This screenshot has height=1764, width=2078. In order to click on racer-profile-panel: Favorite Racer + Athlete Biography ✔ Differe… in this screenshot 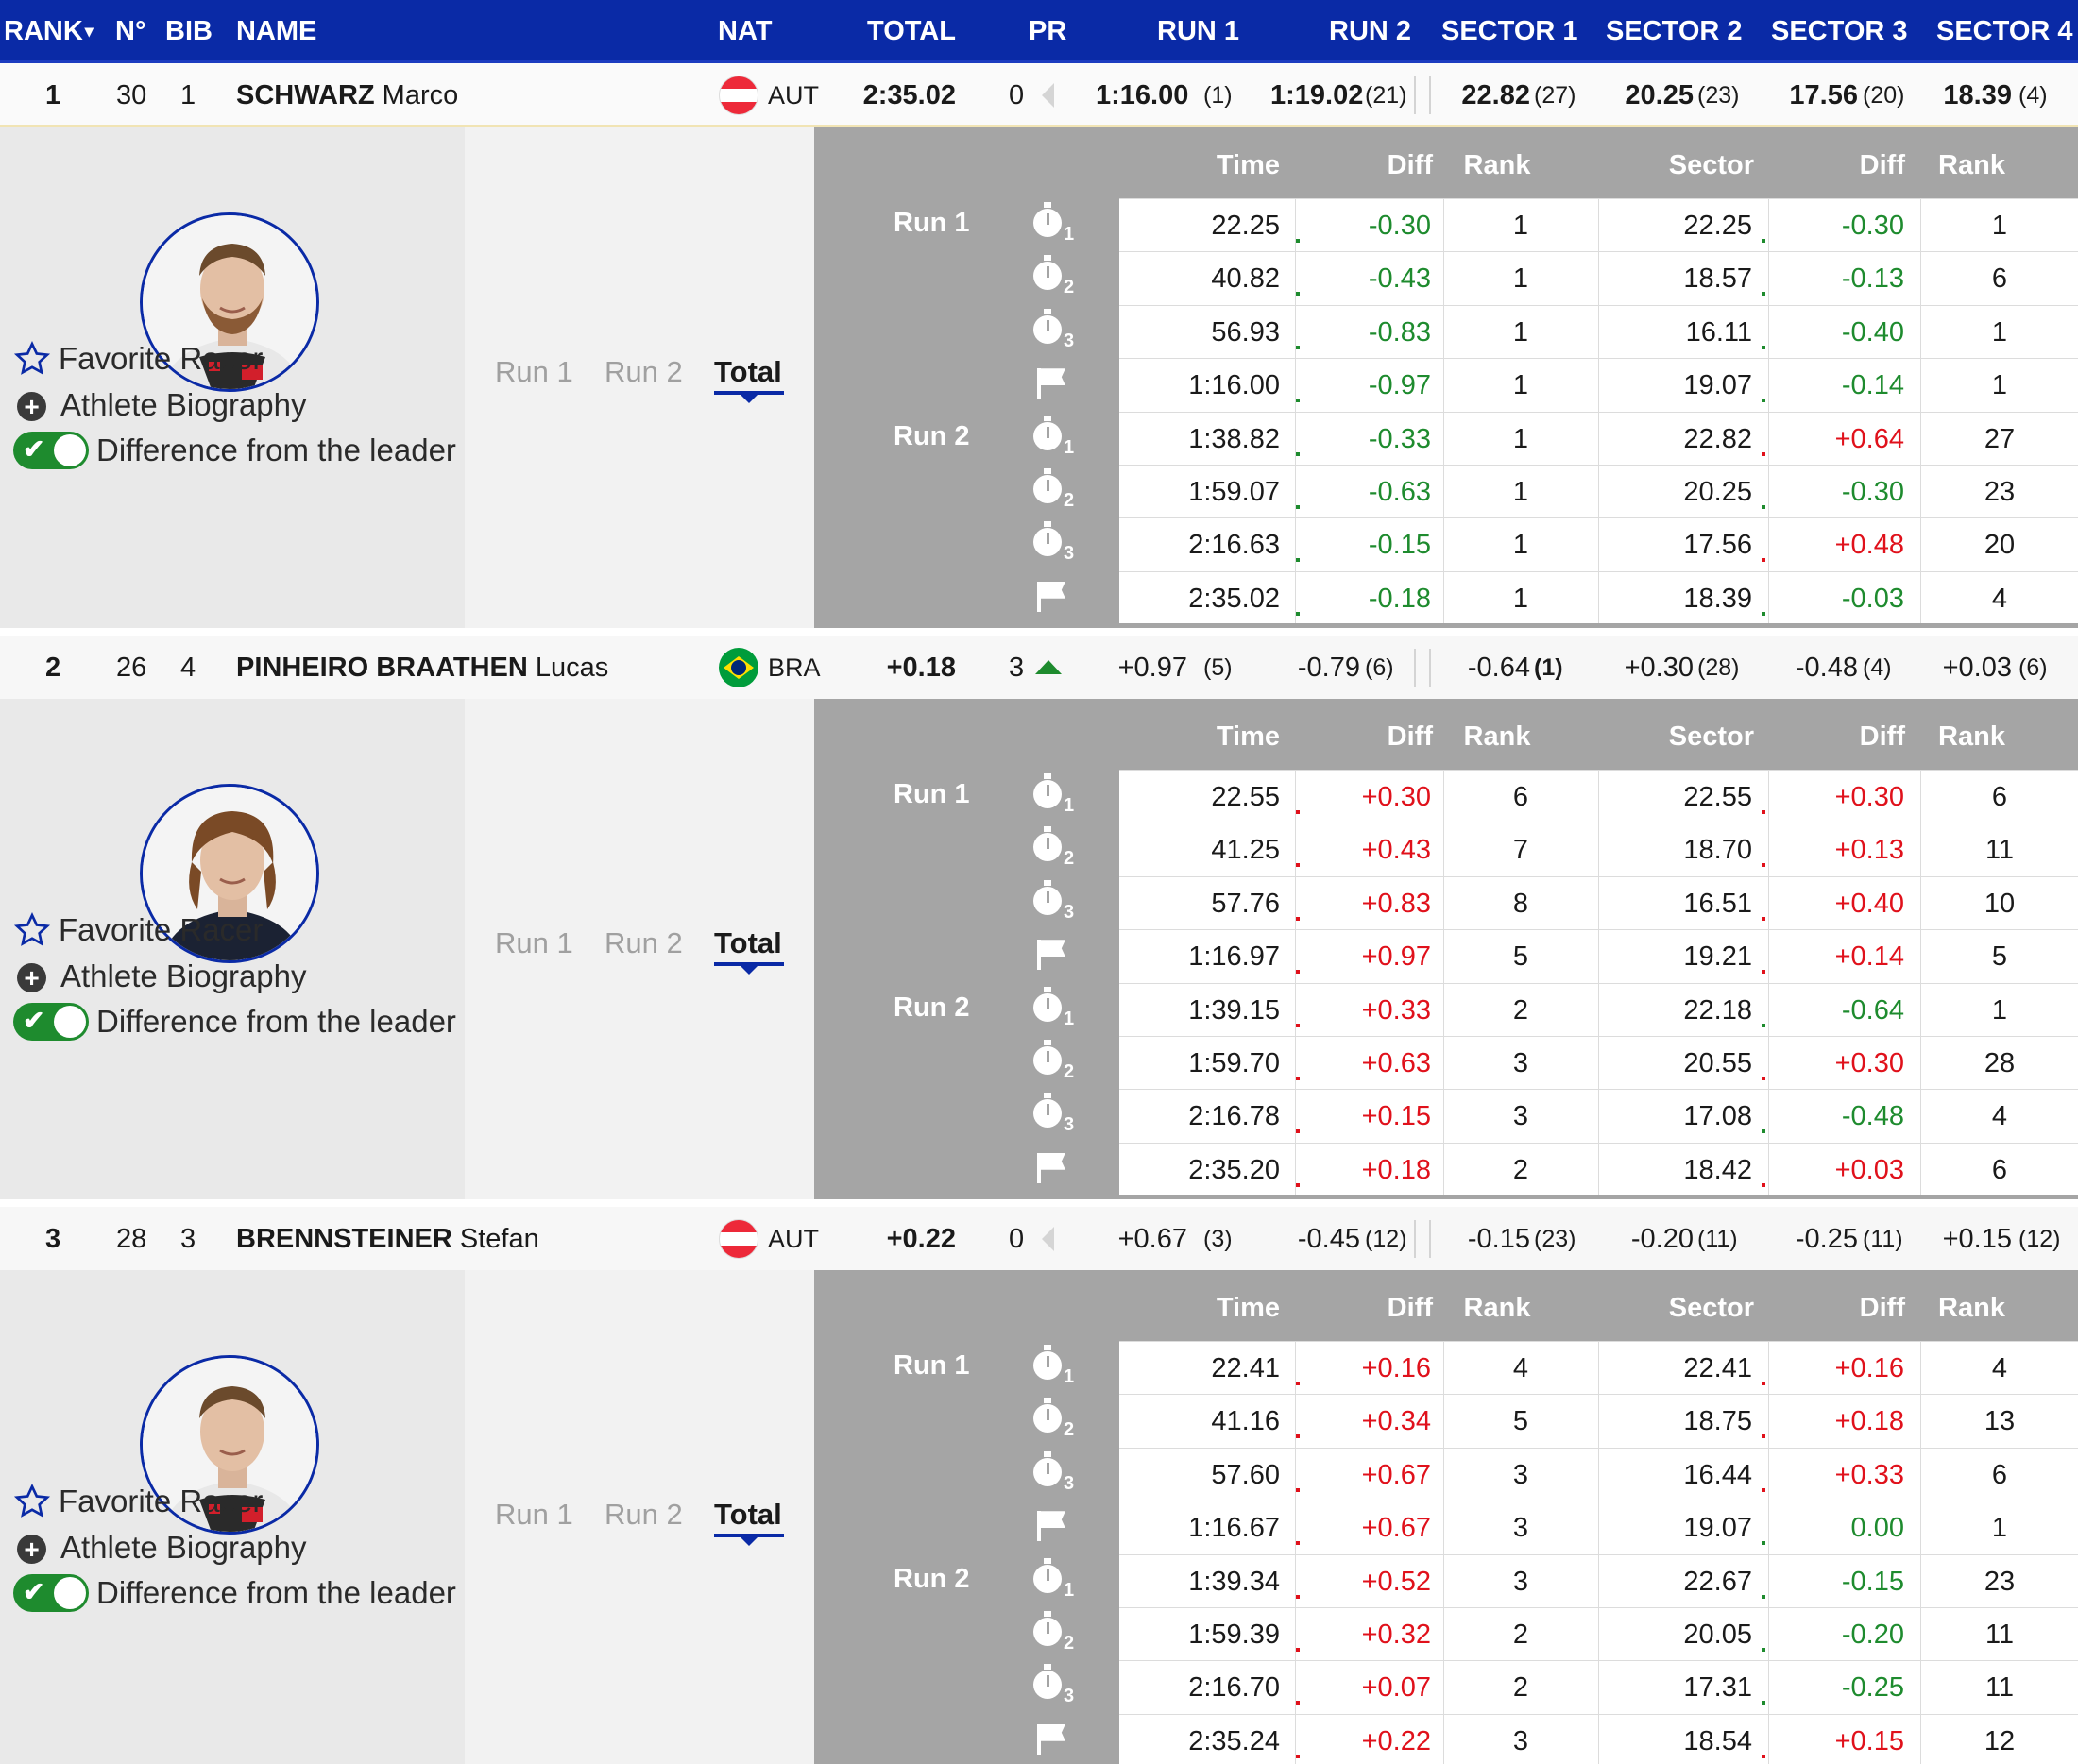, I will do `click(232, 949)`.